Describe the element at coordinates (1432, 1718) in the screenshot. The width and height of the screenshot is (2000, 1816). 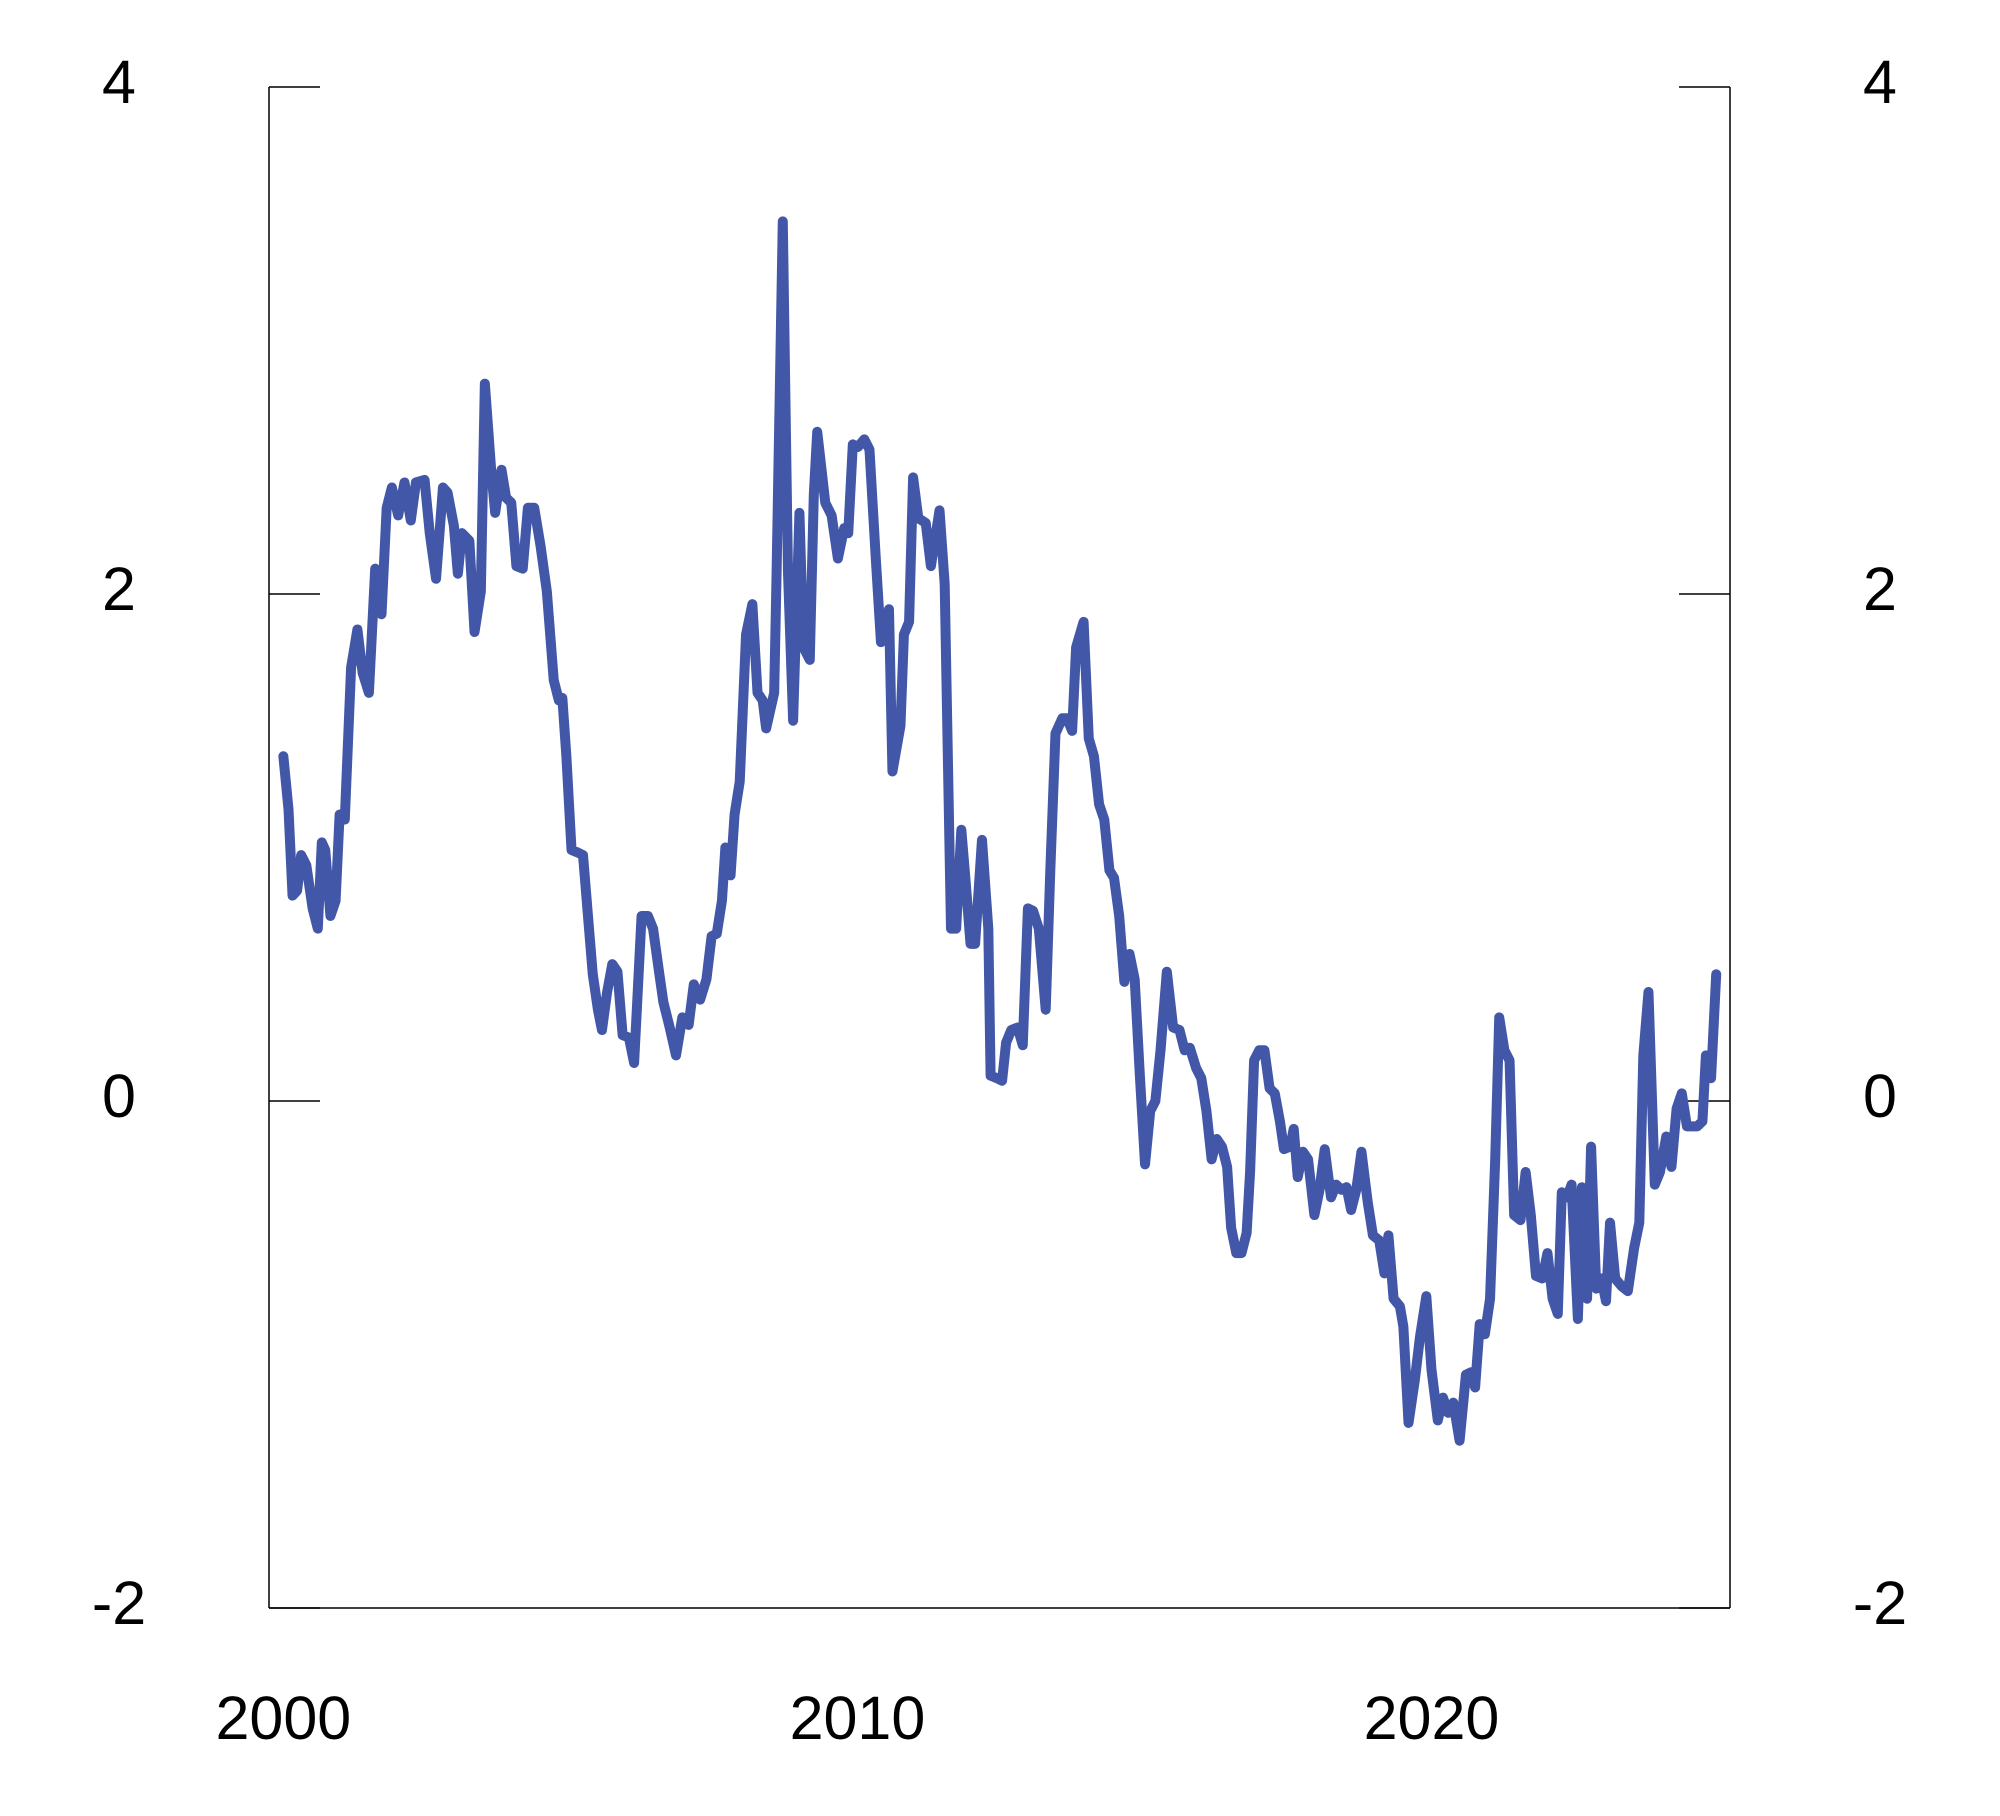
I see `x-tick-label: 2020` at that location.